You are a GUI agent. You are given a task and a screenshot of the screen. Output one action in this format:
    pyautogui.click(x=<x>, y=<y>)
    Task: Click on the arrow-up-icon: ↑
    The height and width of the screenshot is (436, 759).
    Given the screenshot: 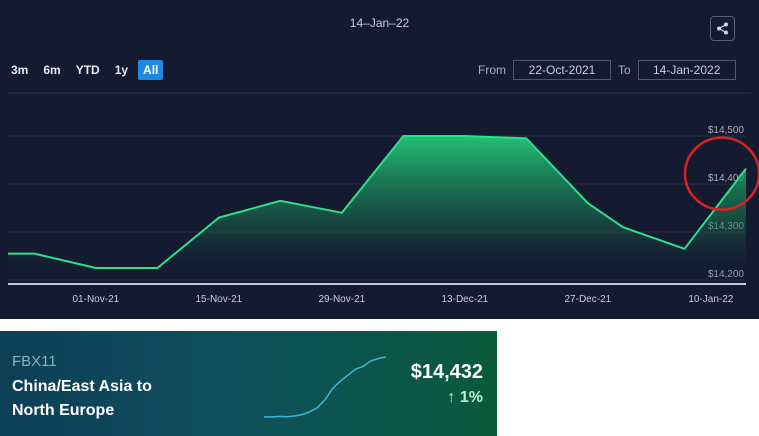 What is the action you would take?
    pyautogui.click(x=451, y=397)
    